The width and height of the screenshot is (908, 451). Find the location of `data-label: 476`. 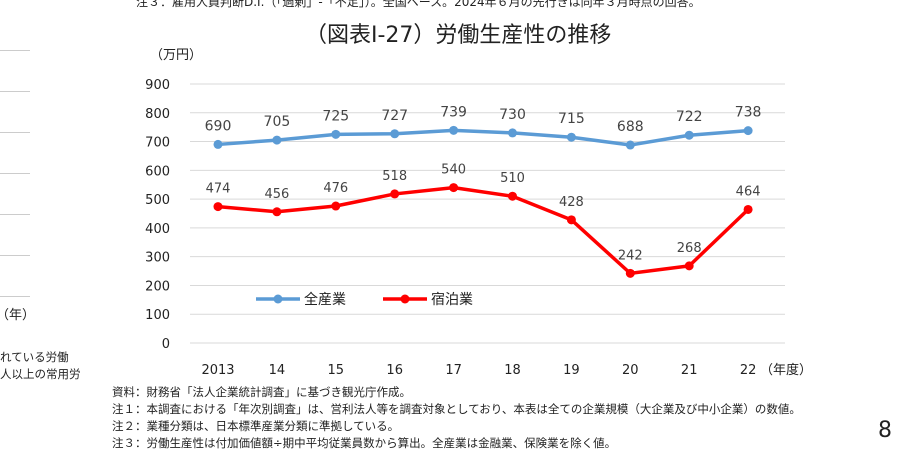

data-label: 476 is located at coordinates (335, 188).